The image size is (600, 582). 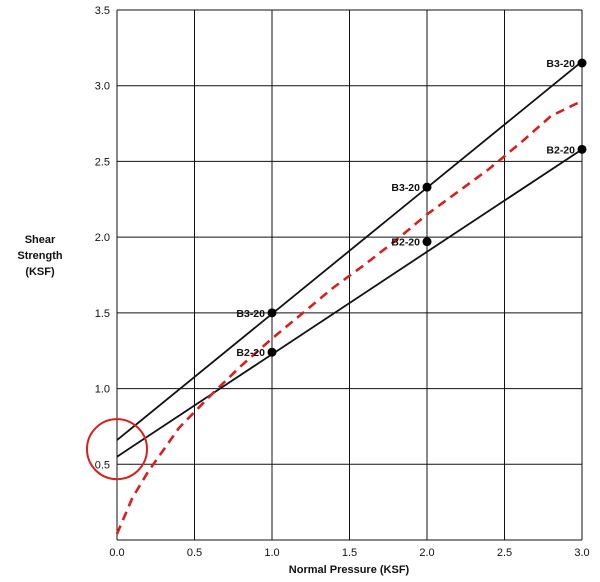 What do you see at coordinates (194, 553) in the screenshot?
I see `x-tick-label: 0.5` at bounding box center [194, 553].